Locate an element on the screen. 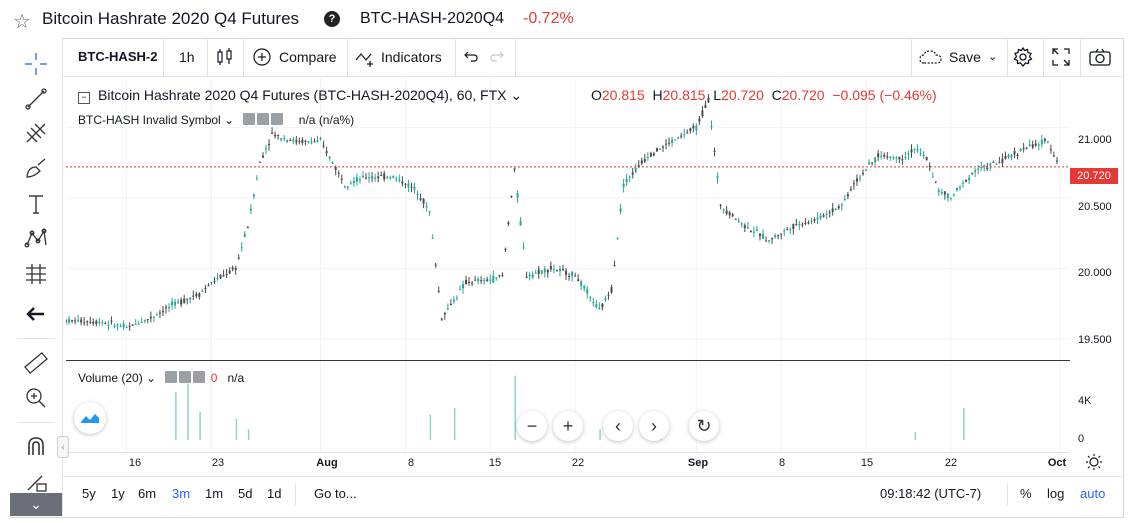  price-change: -0.72% is located at coordinates (548, 18).